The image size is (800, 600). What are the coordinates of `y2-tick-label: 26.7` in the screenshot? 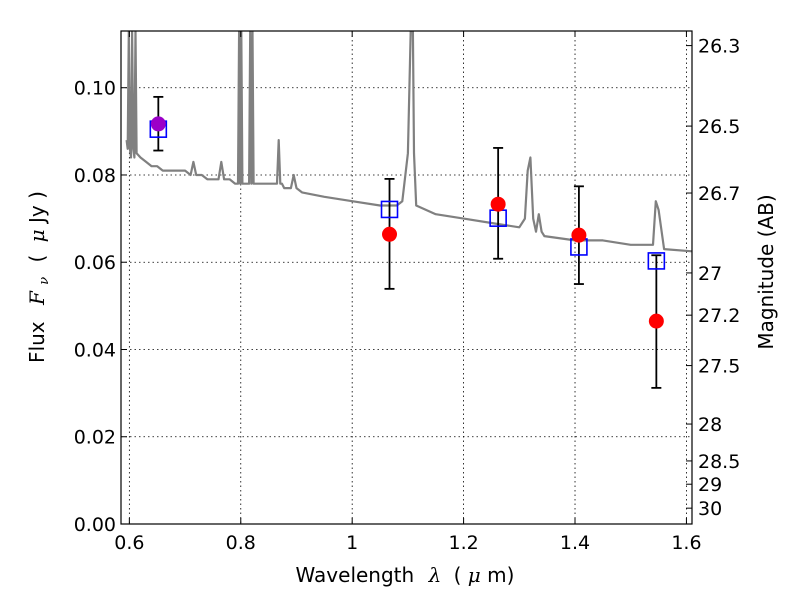 It's located at (719, 194).